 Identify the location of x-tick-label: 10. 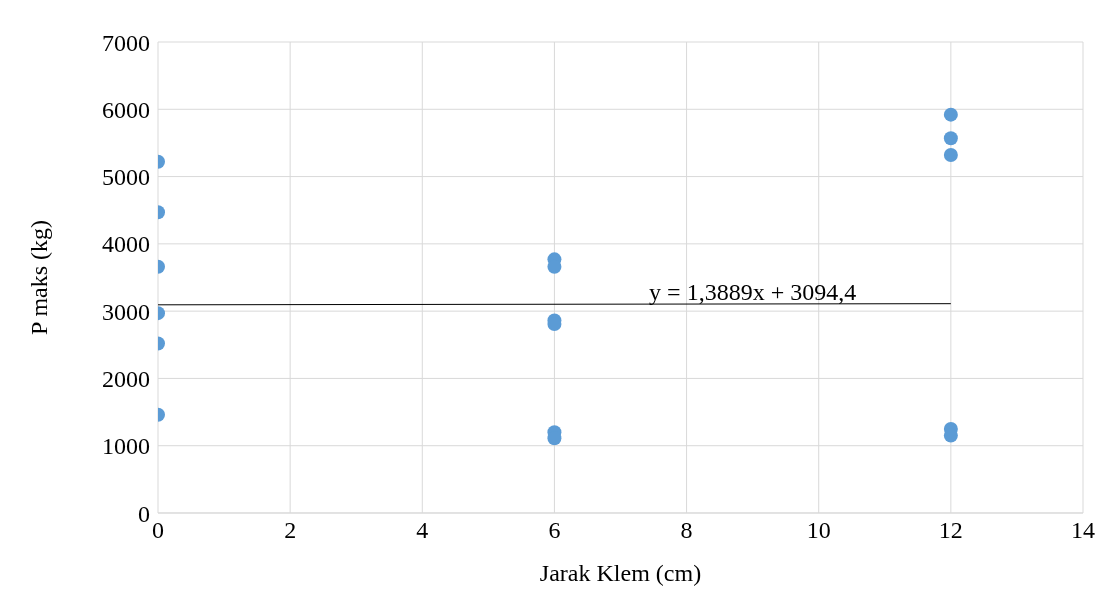
(818, 530).